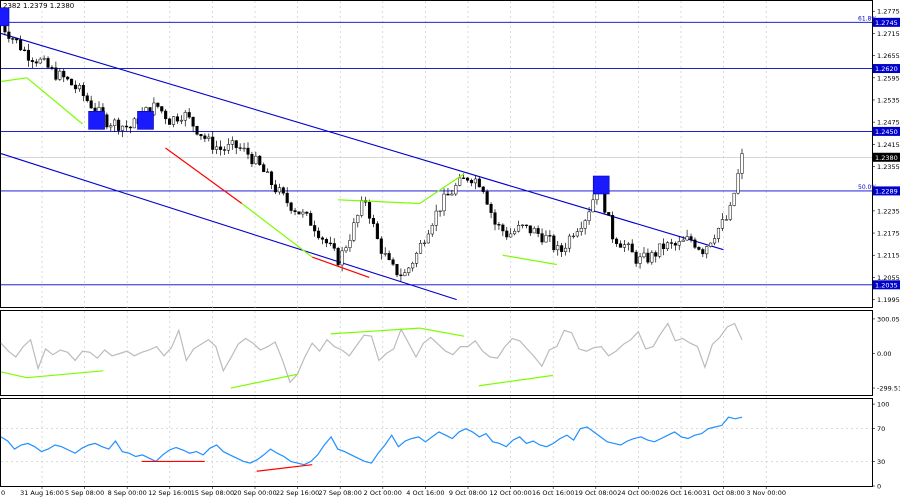  I want to click on level-price-label: 1.2745, so click(886, 23).